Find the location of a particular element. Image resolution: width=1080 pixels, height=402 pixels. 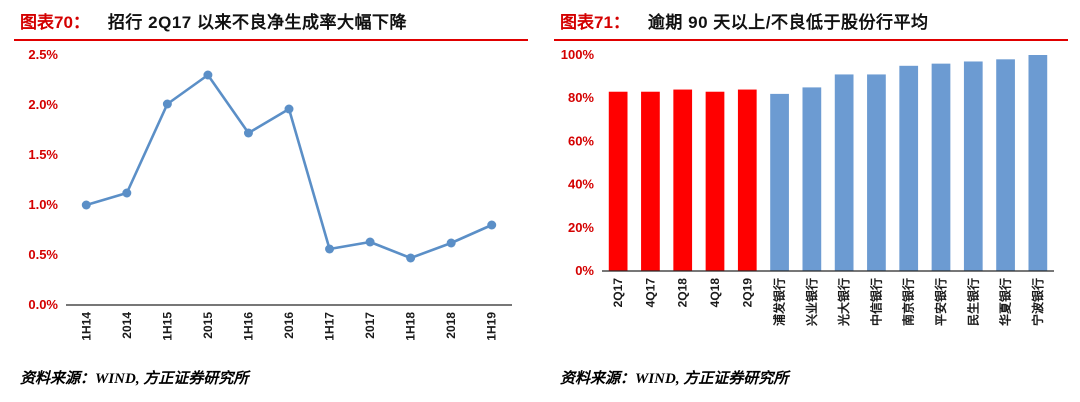

svg-text: 2016 is located at coordinates (289, 325).